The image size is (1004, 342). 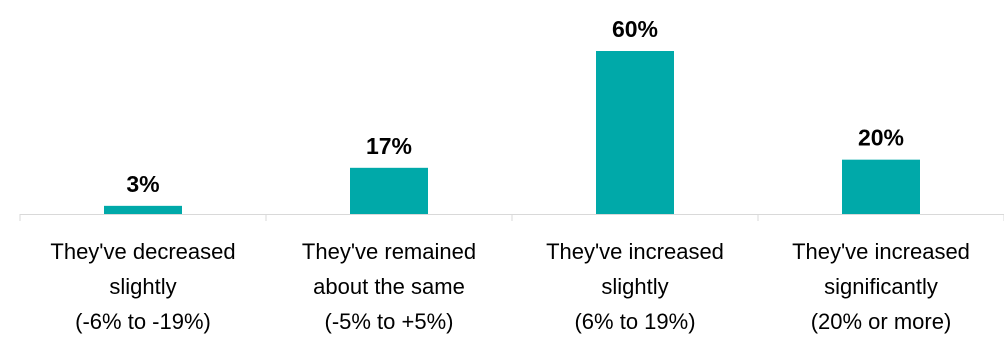 I want to click on category-label-1: They've decreased slightly (-6% to -19%), so click(x=142, y=286).